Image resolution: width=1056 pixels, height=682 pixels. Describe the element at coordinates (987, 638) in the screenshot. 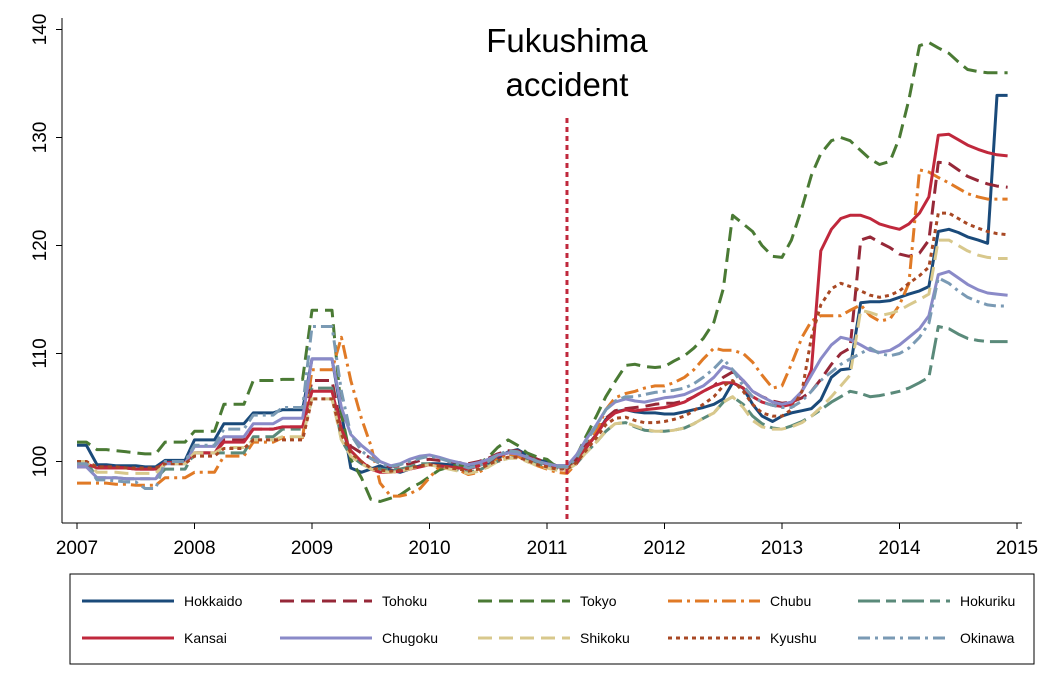

I see `legend-label-okinawa: Okinawa` at that location.